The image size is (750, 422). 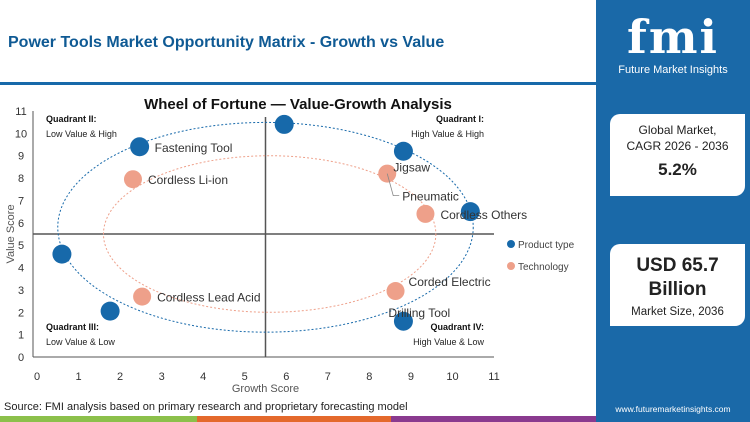 What do you see at coordinates (21, 313) in the screenshot?
I see `y-tick-label: 2` at bounding box center [21, 313].